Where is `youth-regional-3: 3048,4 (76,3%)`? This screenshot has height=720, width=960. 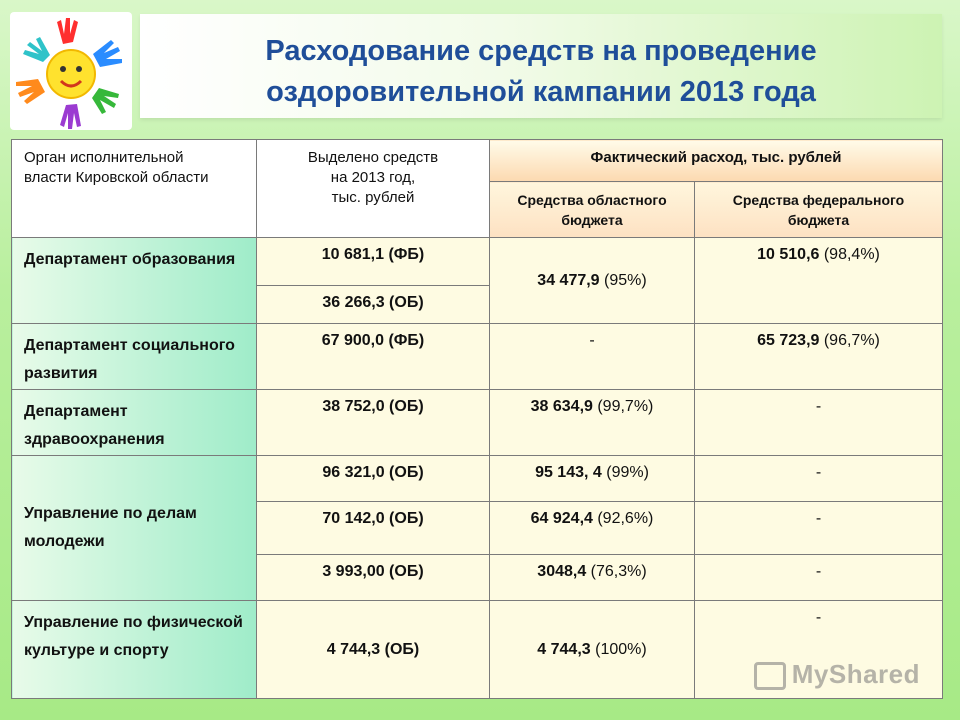 youth-regional-3: 3048,4 (76,3%) is located at coordinates (592, 577).